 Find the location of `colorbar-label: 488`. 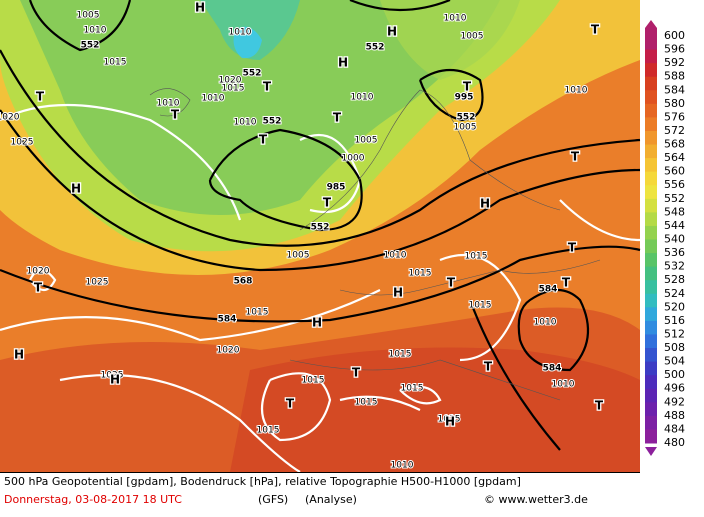

colorbar-label: 488 is located at coordinates (674, 415).